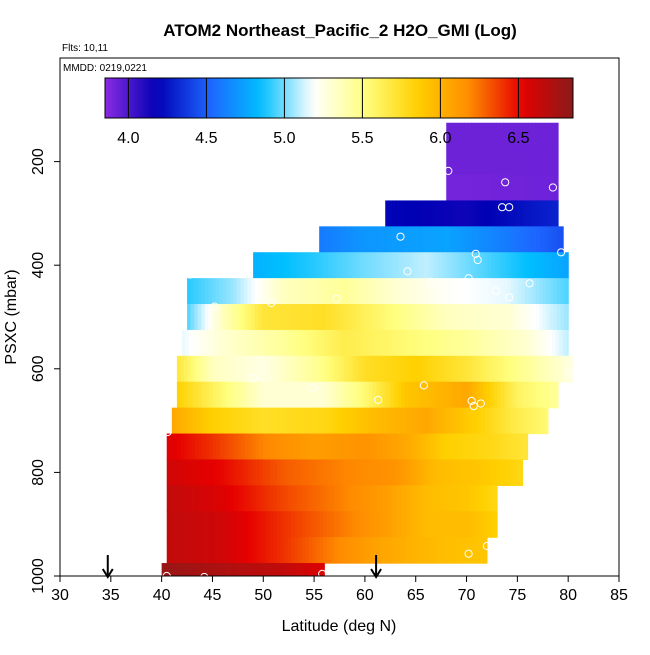  What do you see at coordinates (568, 595) in the screenshot?
I see `x-tick-label: 80` at bounding box center [568, 595].